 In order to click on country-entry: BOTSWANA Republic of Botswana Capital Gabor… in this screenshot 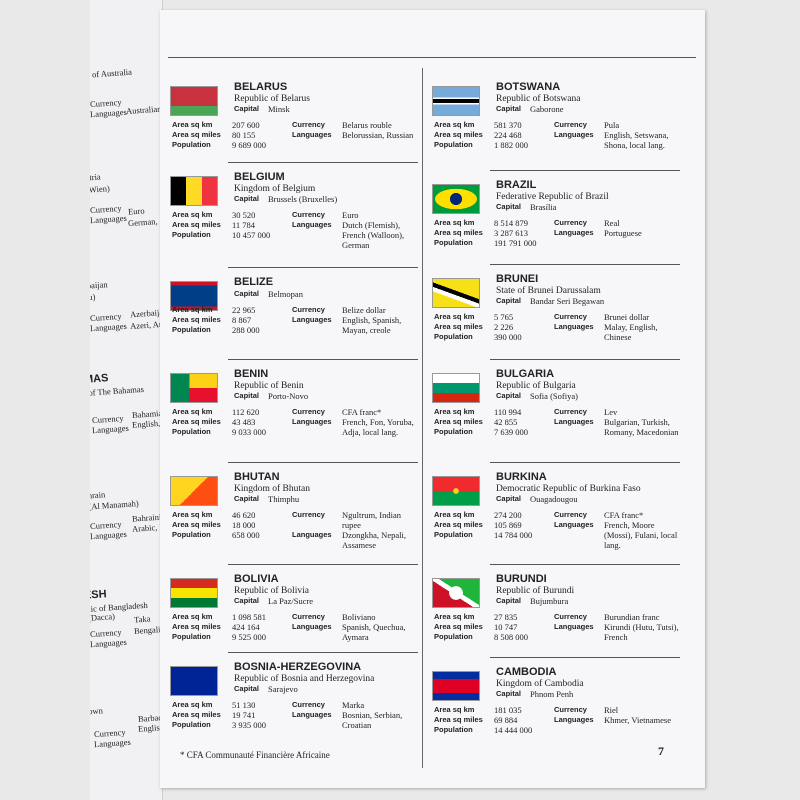, I will do `click(560, 127)`.